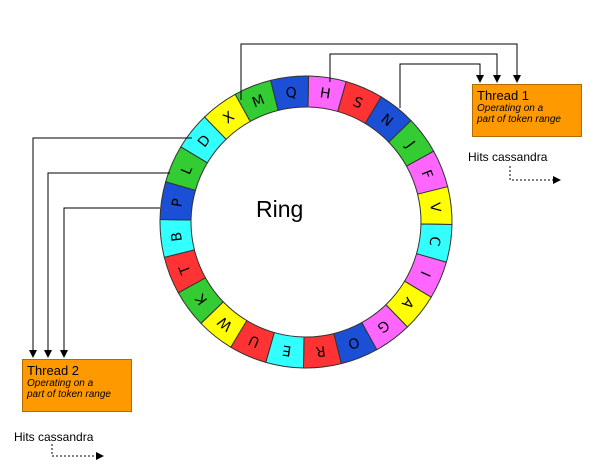 The height and width of the screenshot is (470, 597). I want to click on thread-2-hits-label: Hits cassandra, so click(54, 437).